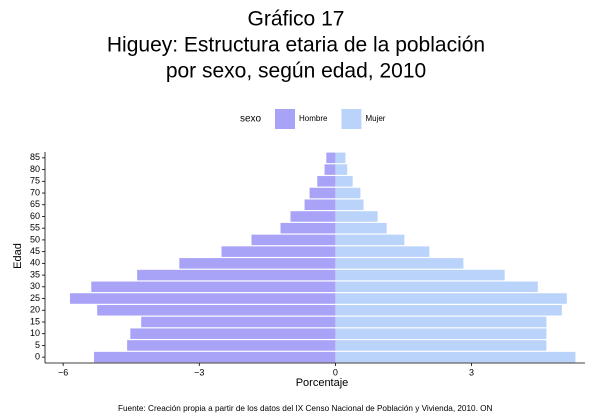 This screenshot has width=592, height=418. Describe the element at coordinates (335, 372) in the screenshot. I see `x-tick-label: 0` at that location.